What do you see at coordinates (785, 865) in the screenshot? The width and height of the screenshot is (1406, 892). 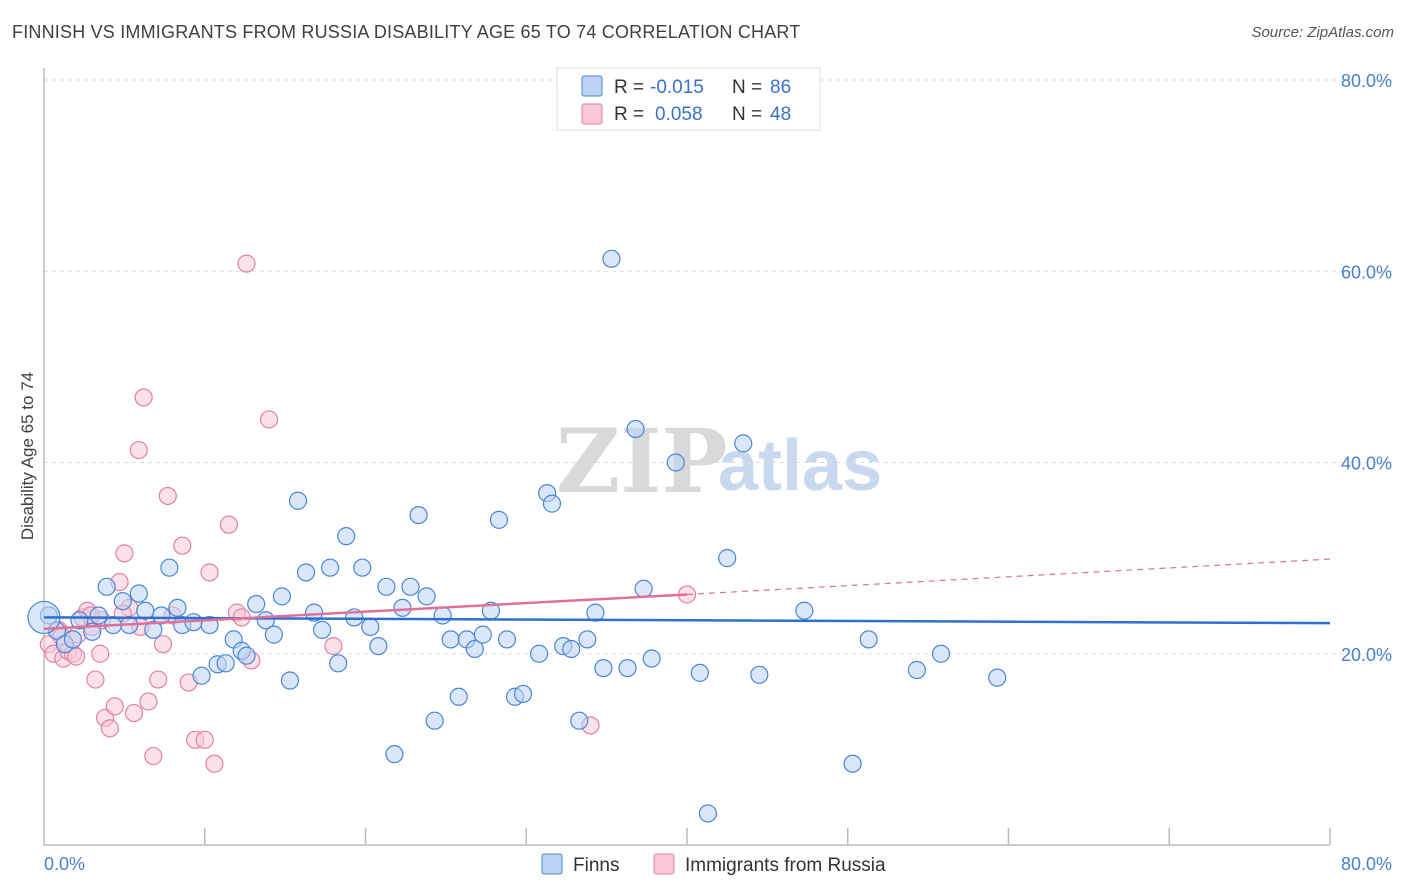 I see `legend-label-russia: Immigrants from Russia` at bounding box center [785, 865].